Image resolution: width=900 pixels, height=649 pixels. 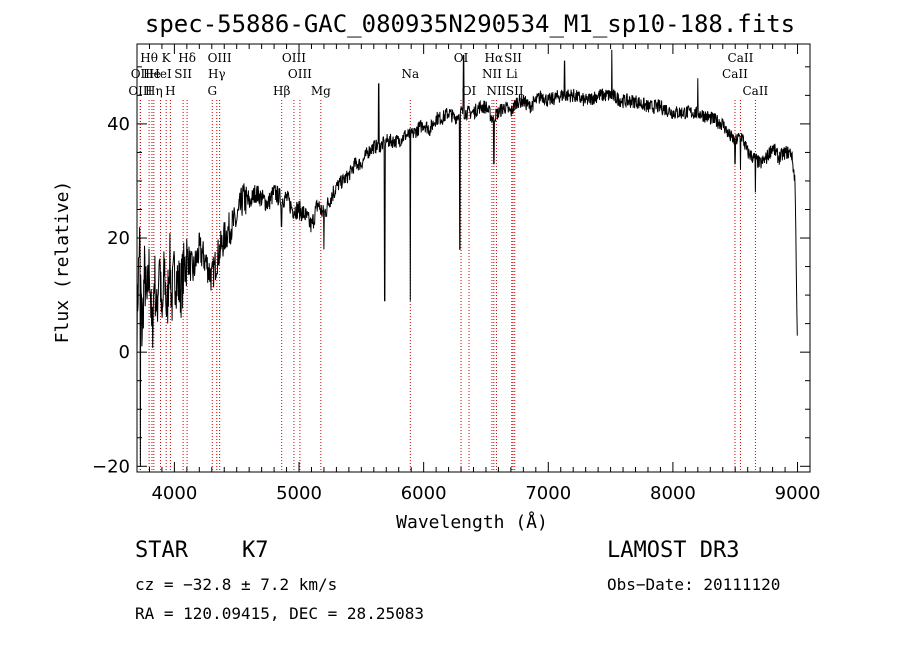 What do you see at coordinates (735, 74) in the screenshot?
I see `line-label-27: CaII` at bounding box center [735, 74].